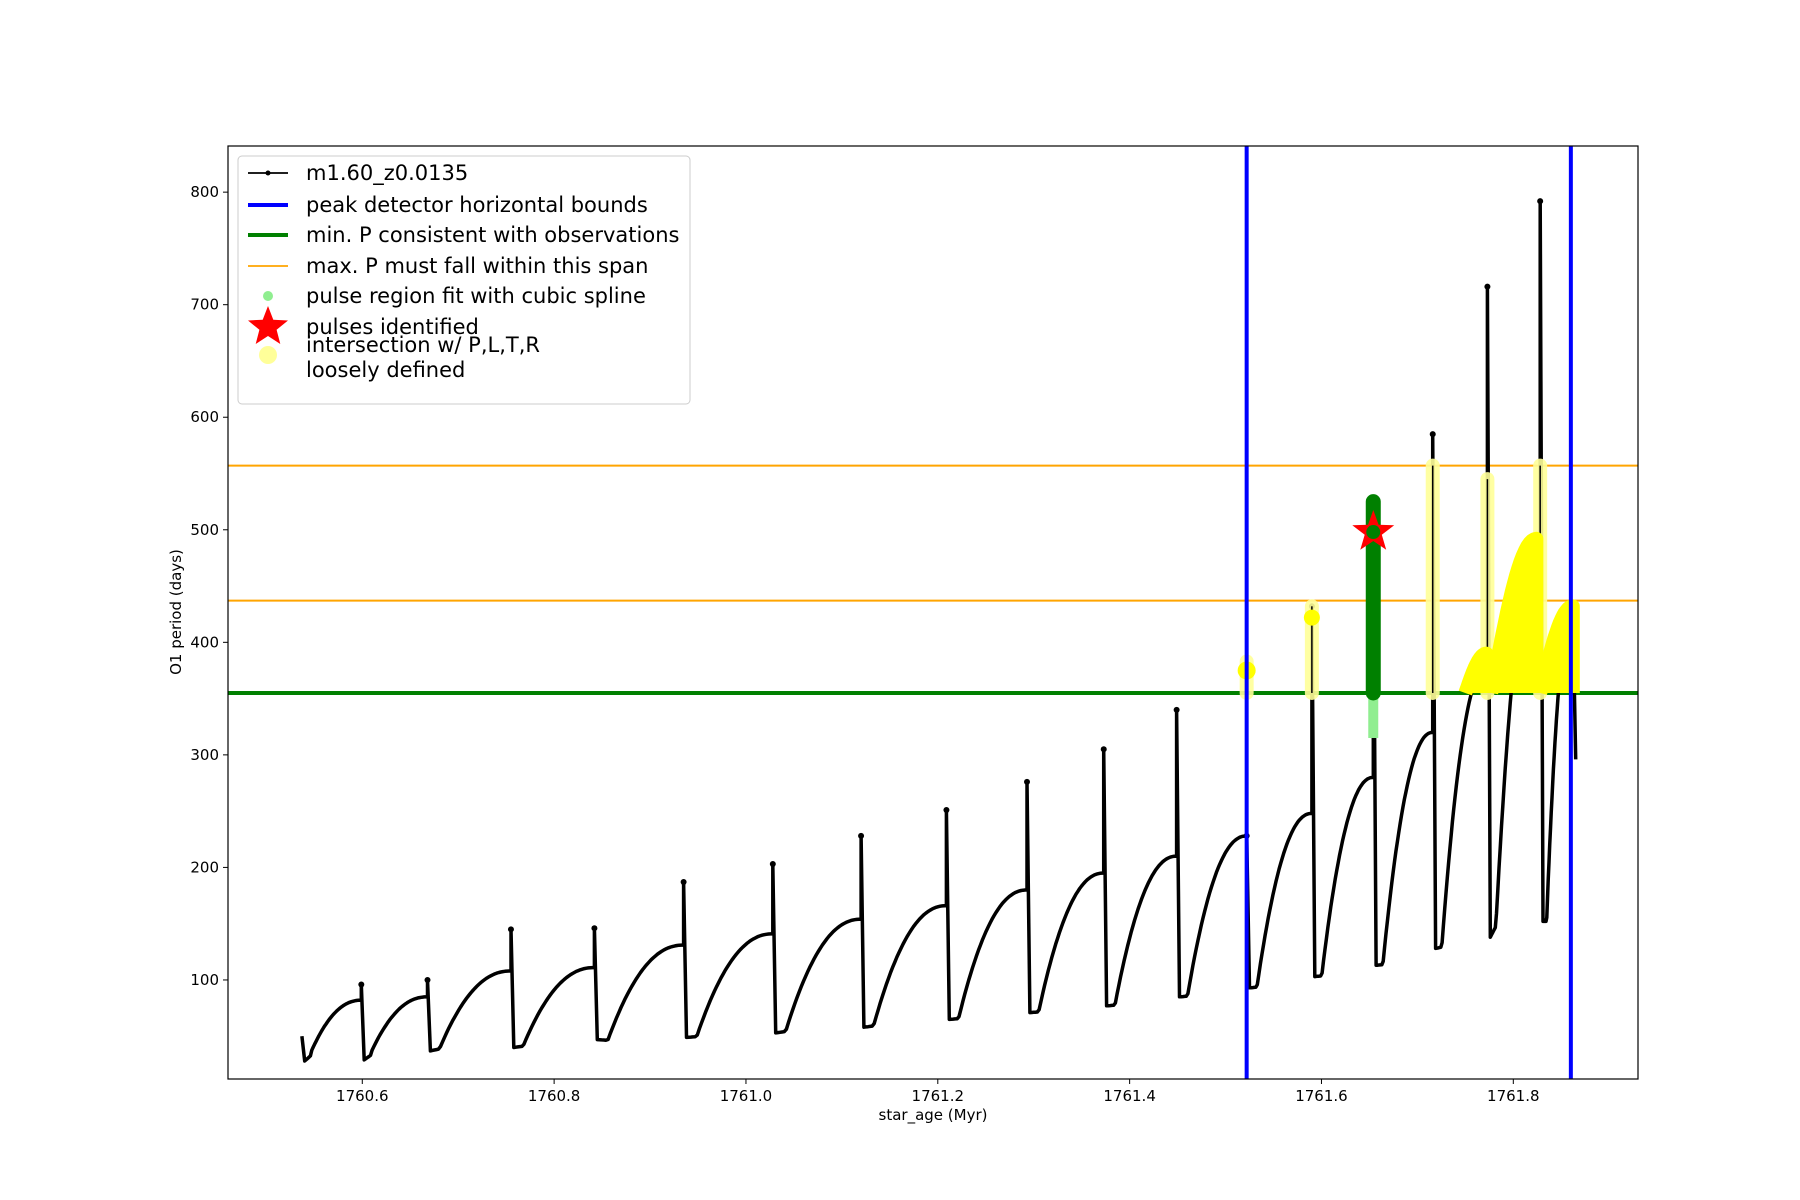 The height and width of the screenshot is (1200, 1800). Describe the element at coordinates (392, 327) in the screenshot. I see `legend-label: pulses identified` at that location.